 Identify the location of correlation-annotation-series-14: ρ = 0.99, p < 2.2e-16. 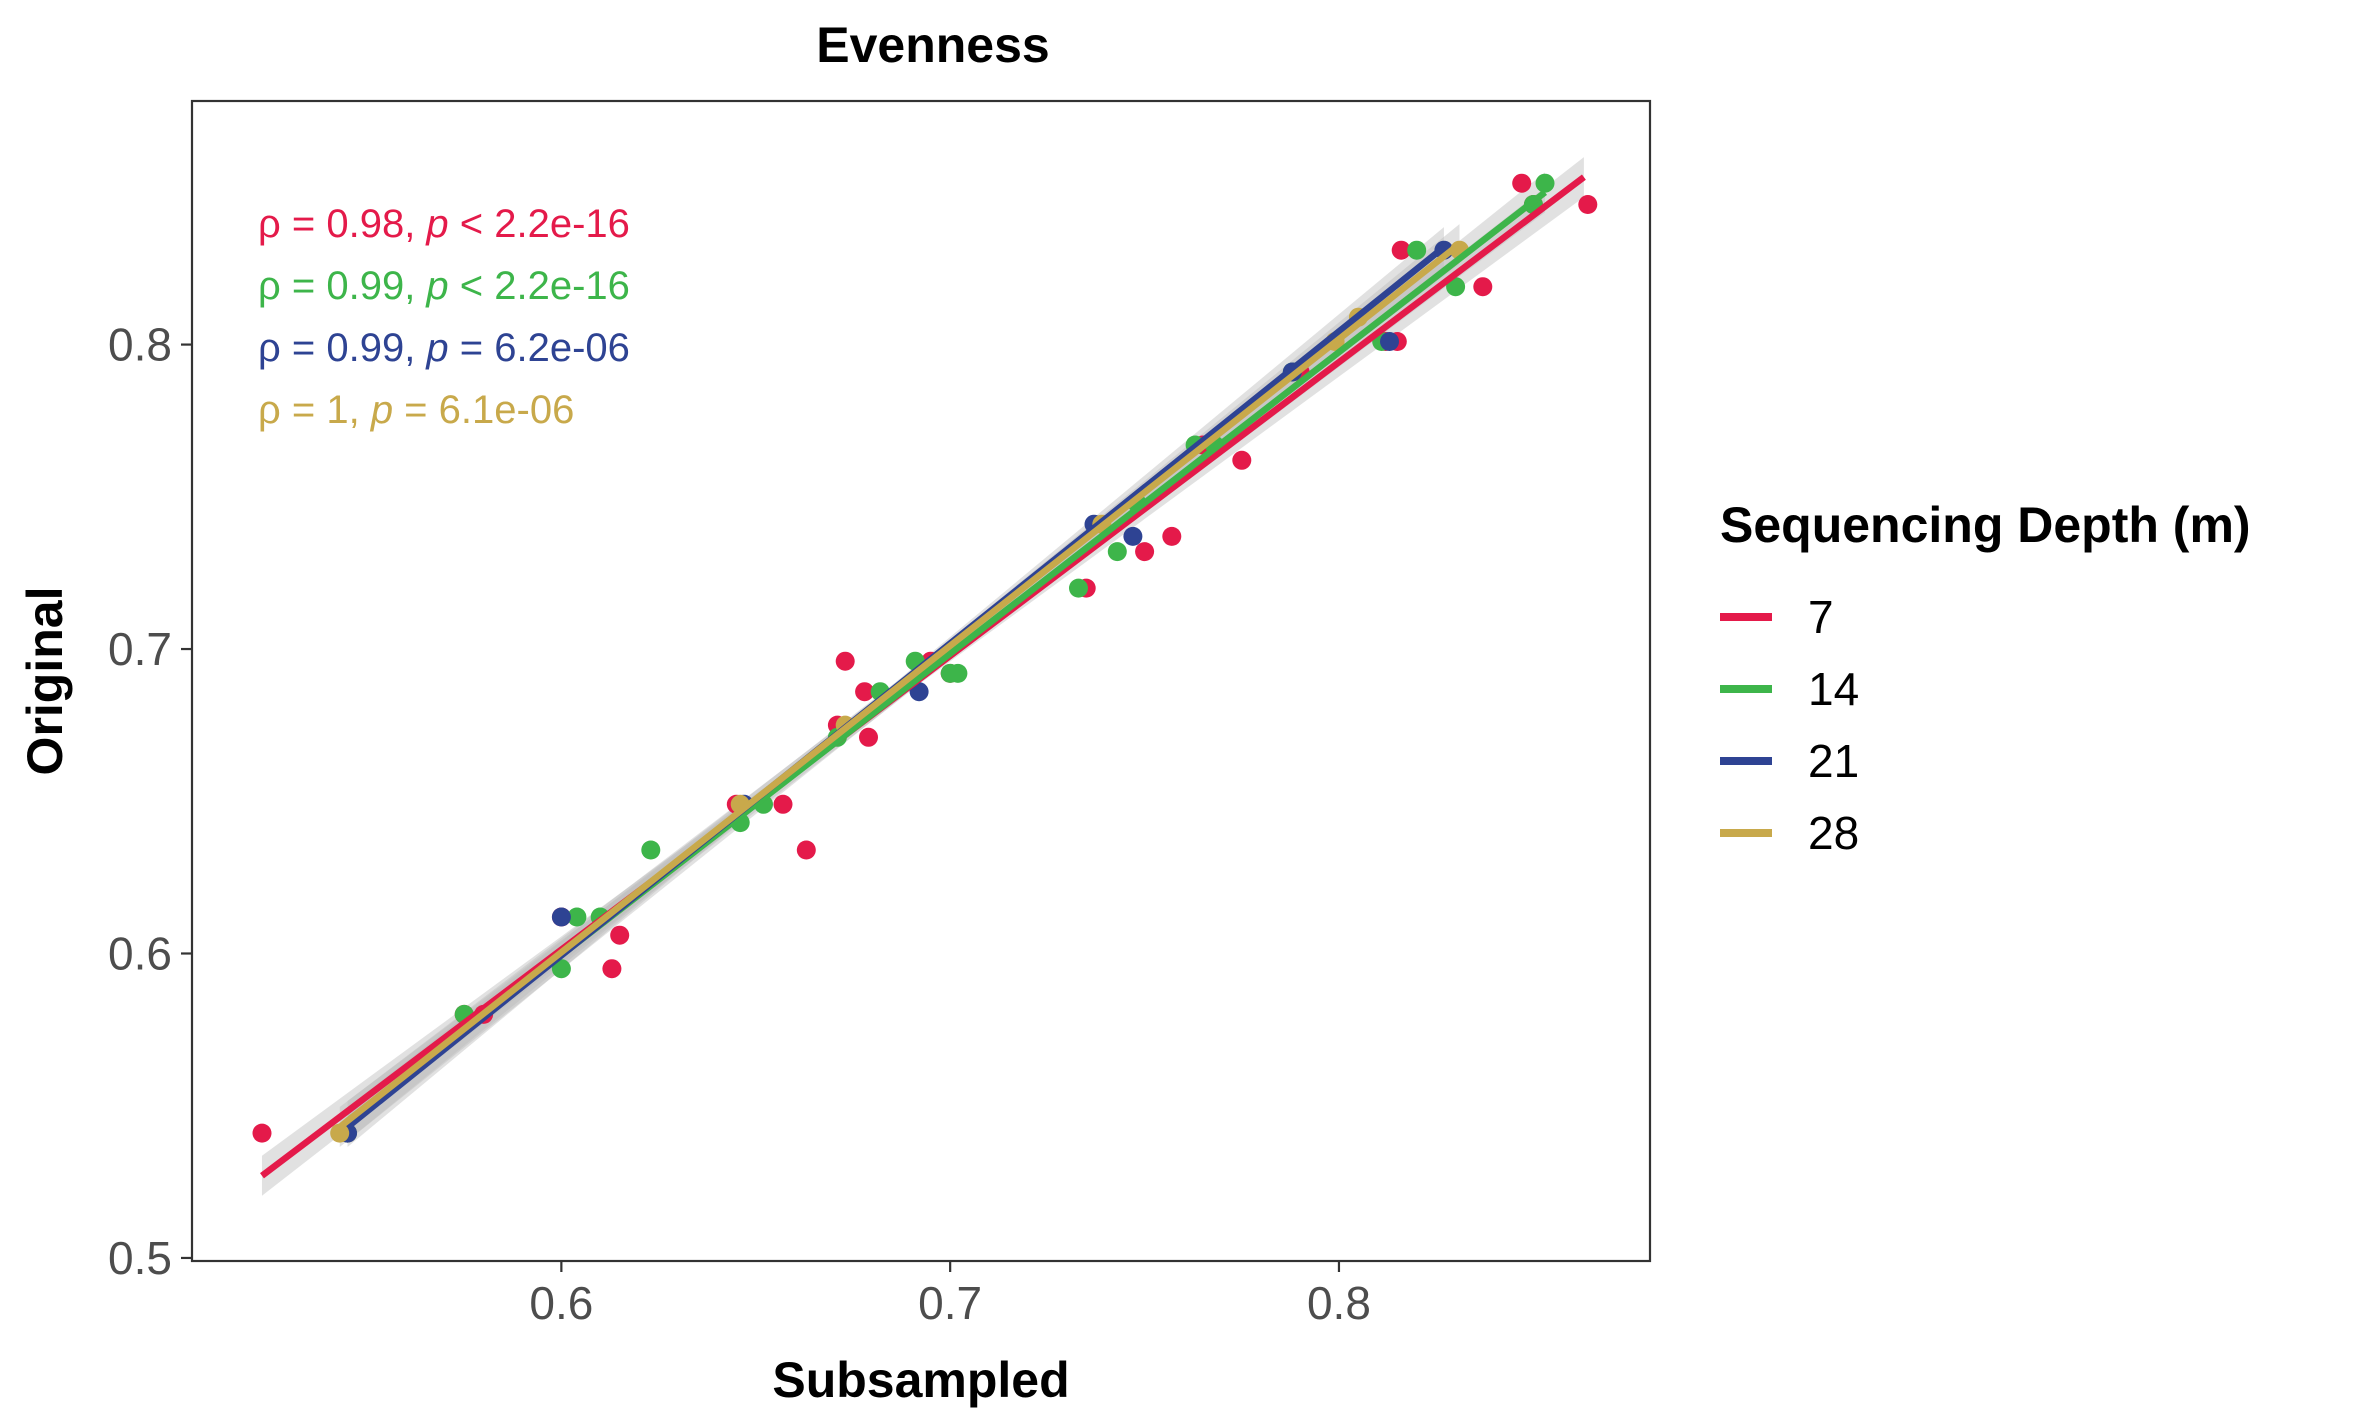
(444, 286).